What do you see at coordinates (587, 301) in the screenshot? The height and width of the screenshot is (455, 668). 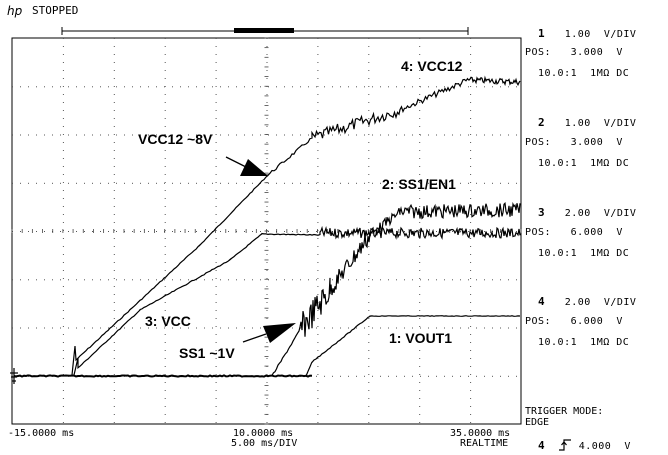 I see `ch4-scale: 4 2.00 V/DIV` at bounding box center [587, 301].